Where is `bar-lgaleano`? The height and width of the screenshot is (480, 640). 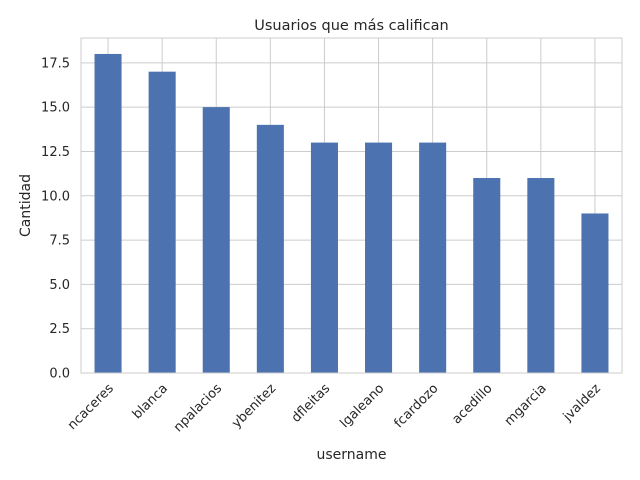
bar-lgaleano is located at coordinates (379, 257).